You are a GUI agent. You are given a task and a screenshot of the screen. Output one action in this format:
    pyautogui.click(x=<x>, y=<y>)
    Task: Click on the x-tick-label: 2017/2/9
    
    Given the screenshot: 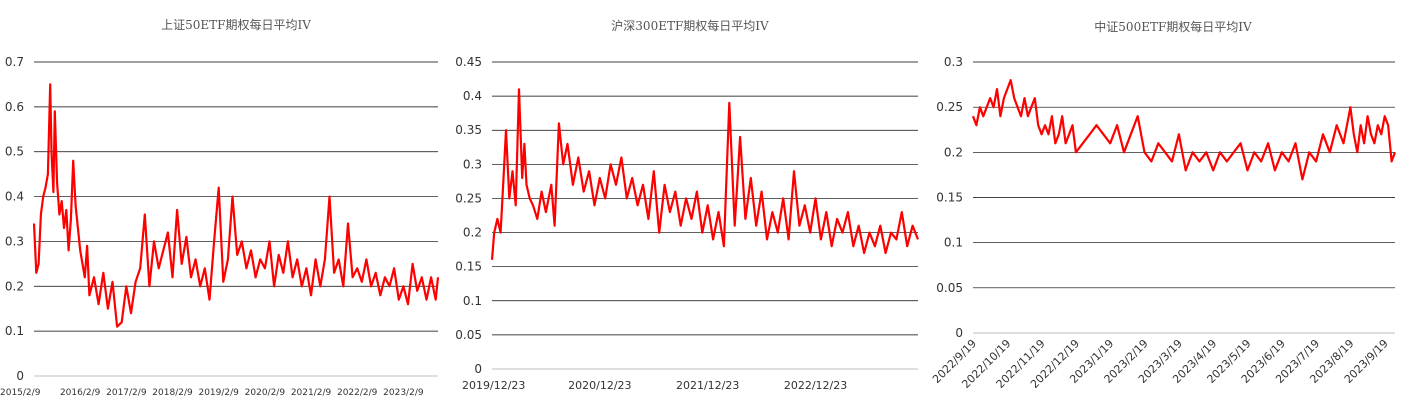 What is the action you would take?
    pyautogui.click(x=126, y=393)
    